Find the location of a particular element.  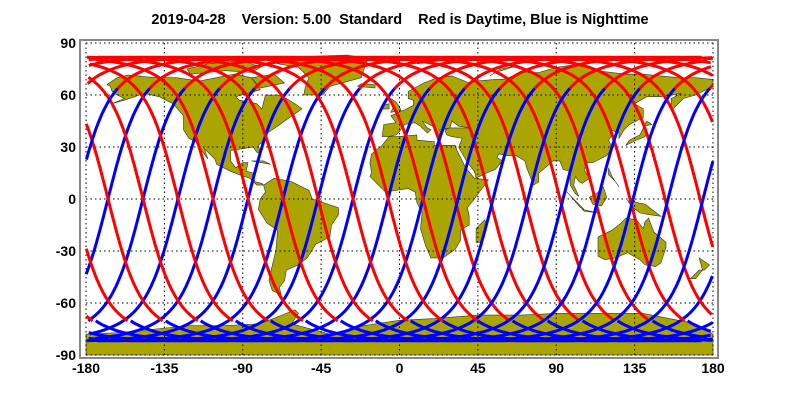

y-tick-label: 90 is located at coordinates (68, 43).